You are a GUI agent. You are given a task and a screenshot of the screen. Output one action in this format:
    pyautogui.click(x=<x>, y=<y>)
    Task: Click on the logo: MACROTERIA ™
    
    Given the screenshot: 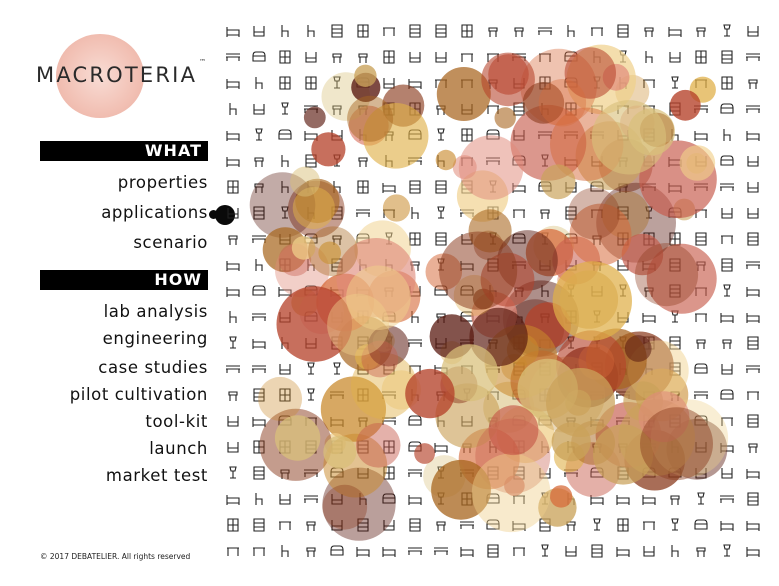 What is the action you would take?
    pyautogui.click(x=126, y=79)
    